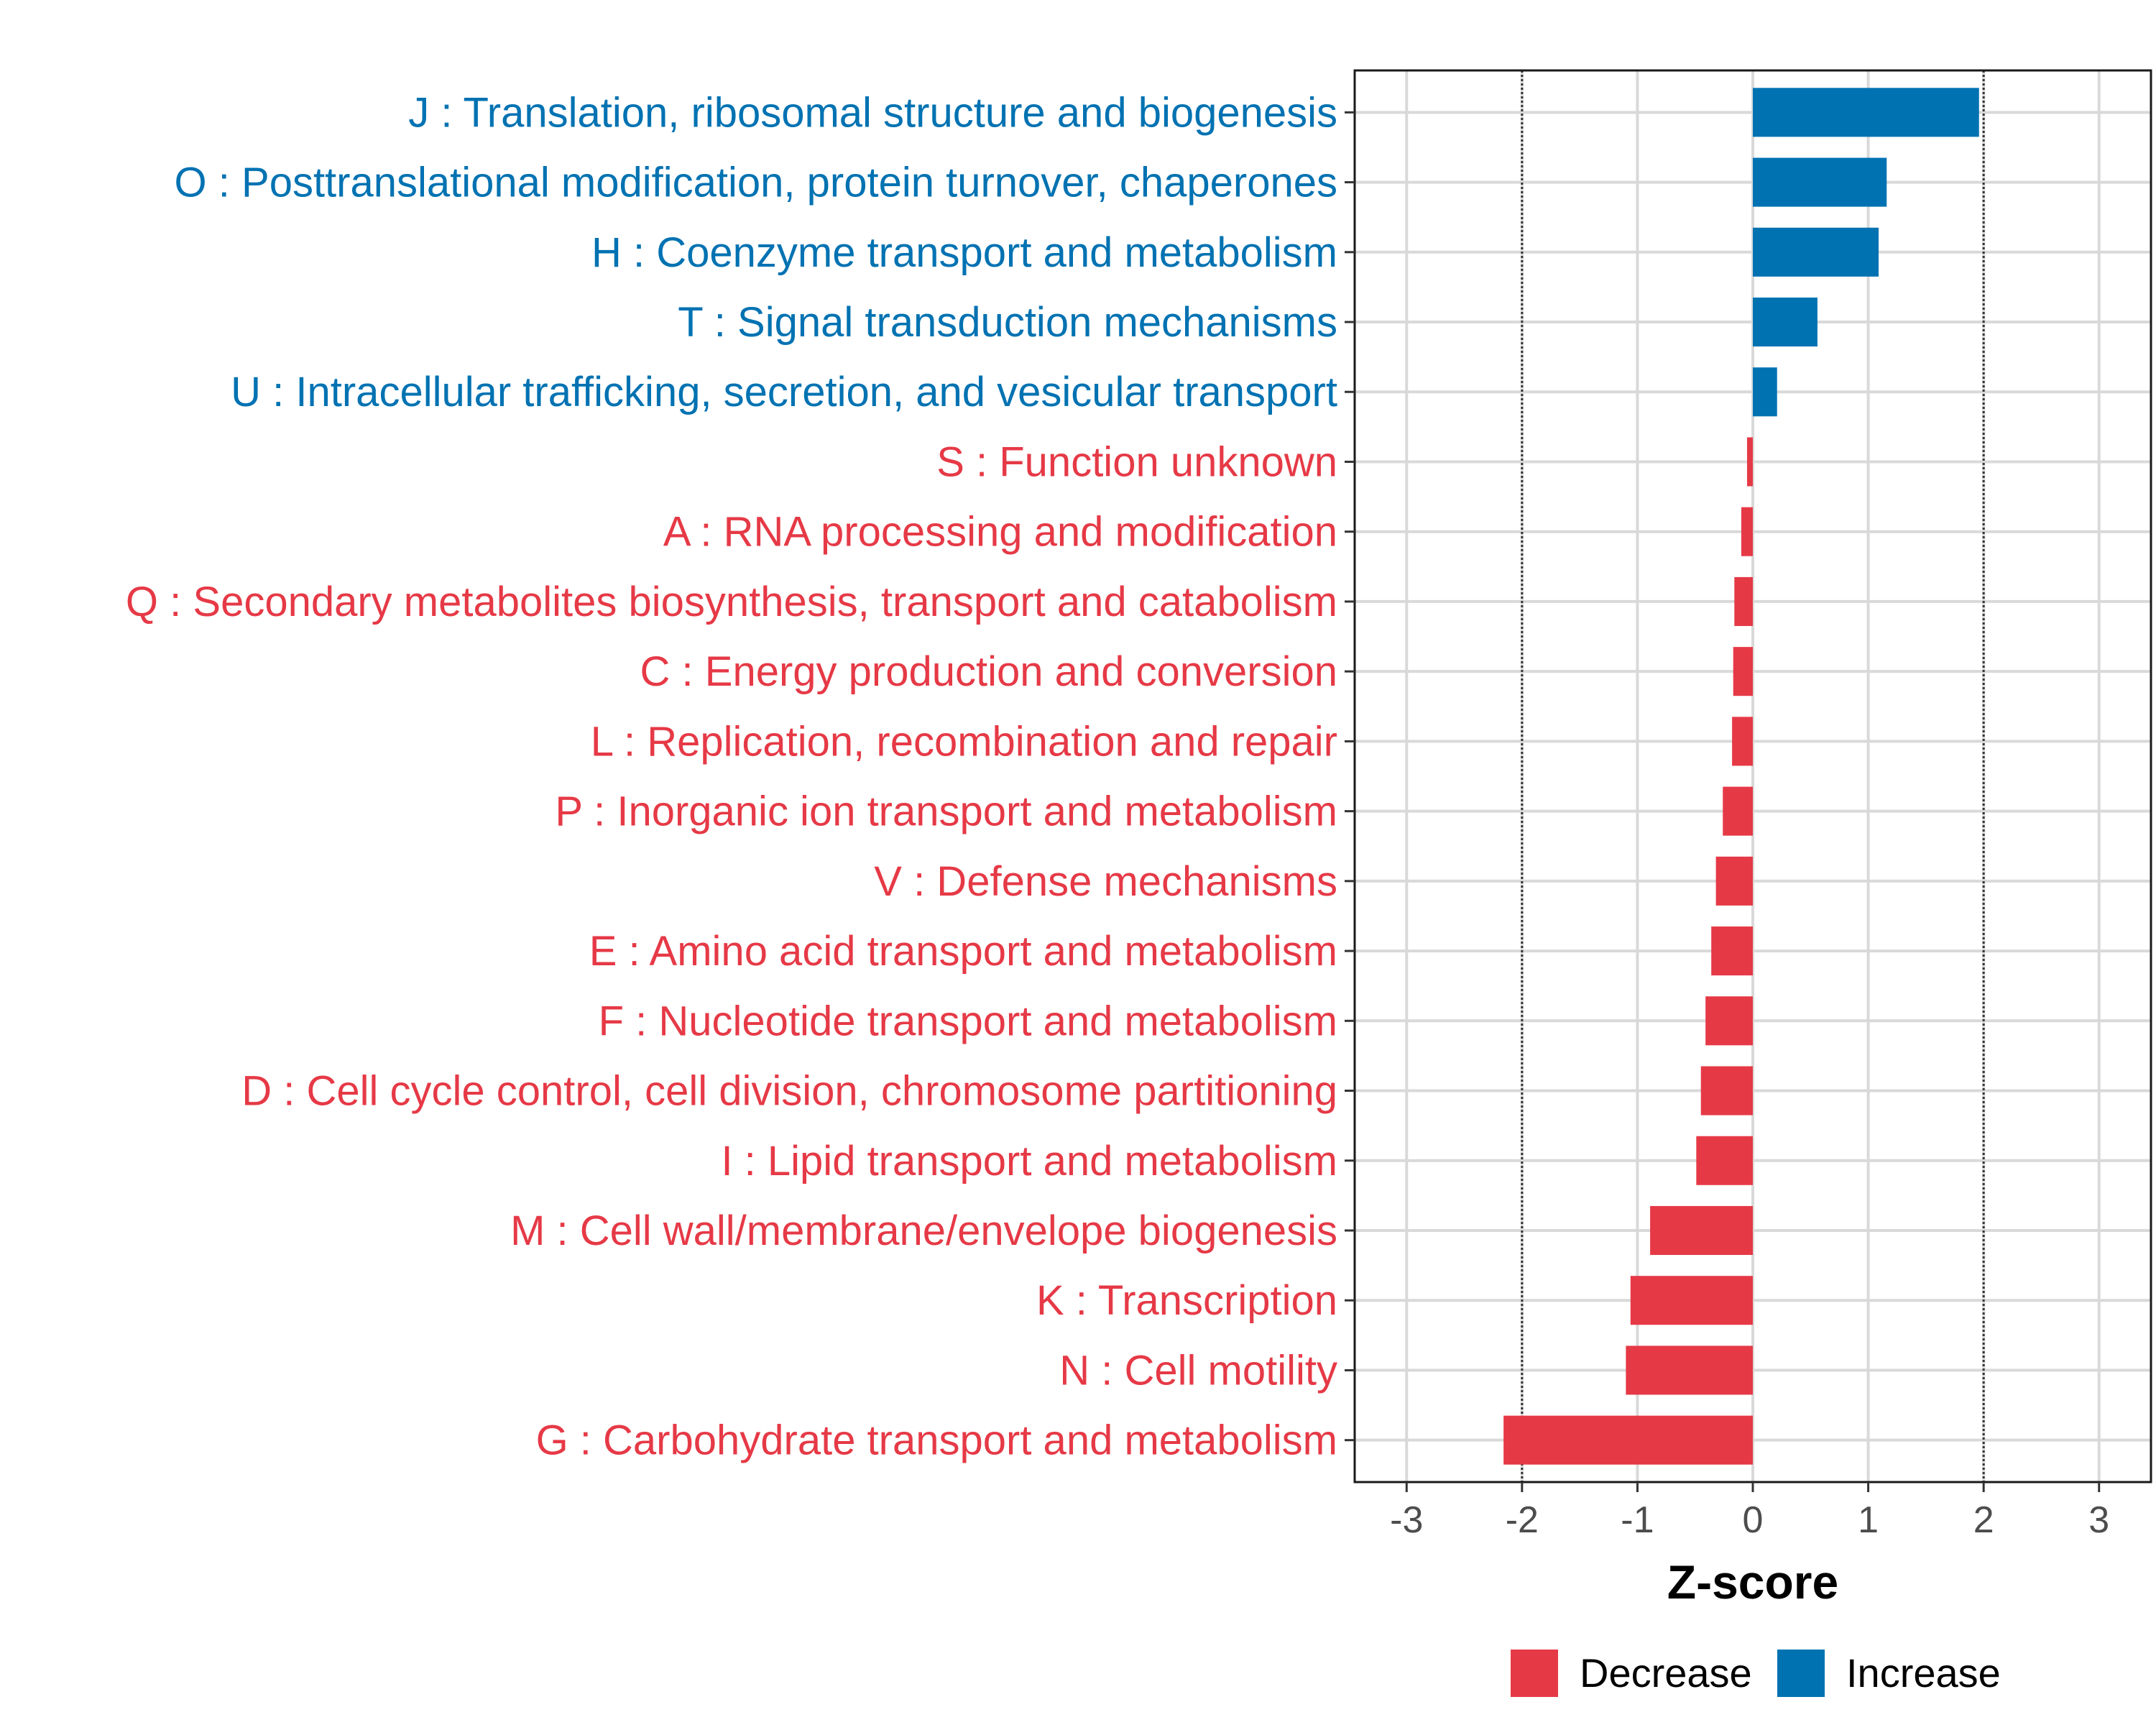 This screenshot has height=1725, width=2156. I want to click on x-axis-ticks: -3 -2 -1 0 1 2 3, so click(1750, 1511).